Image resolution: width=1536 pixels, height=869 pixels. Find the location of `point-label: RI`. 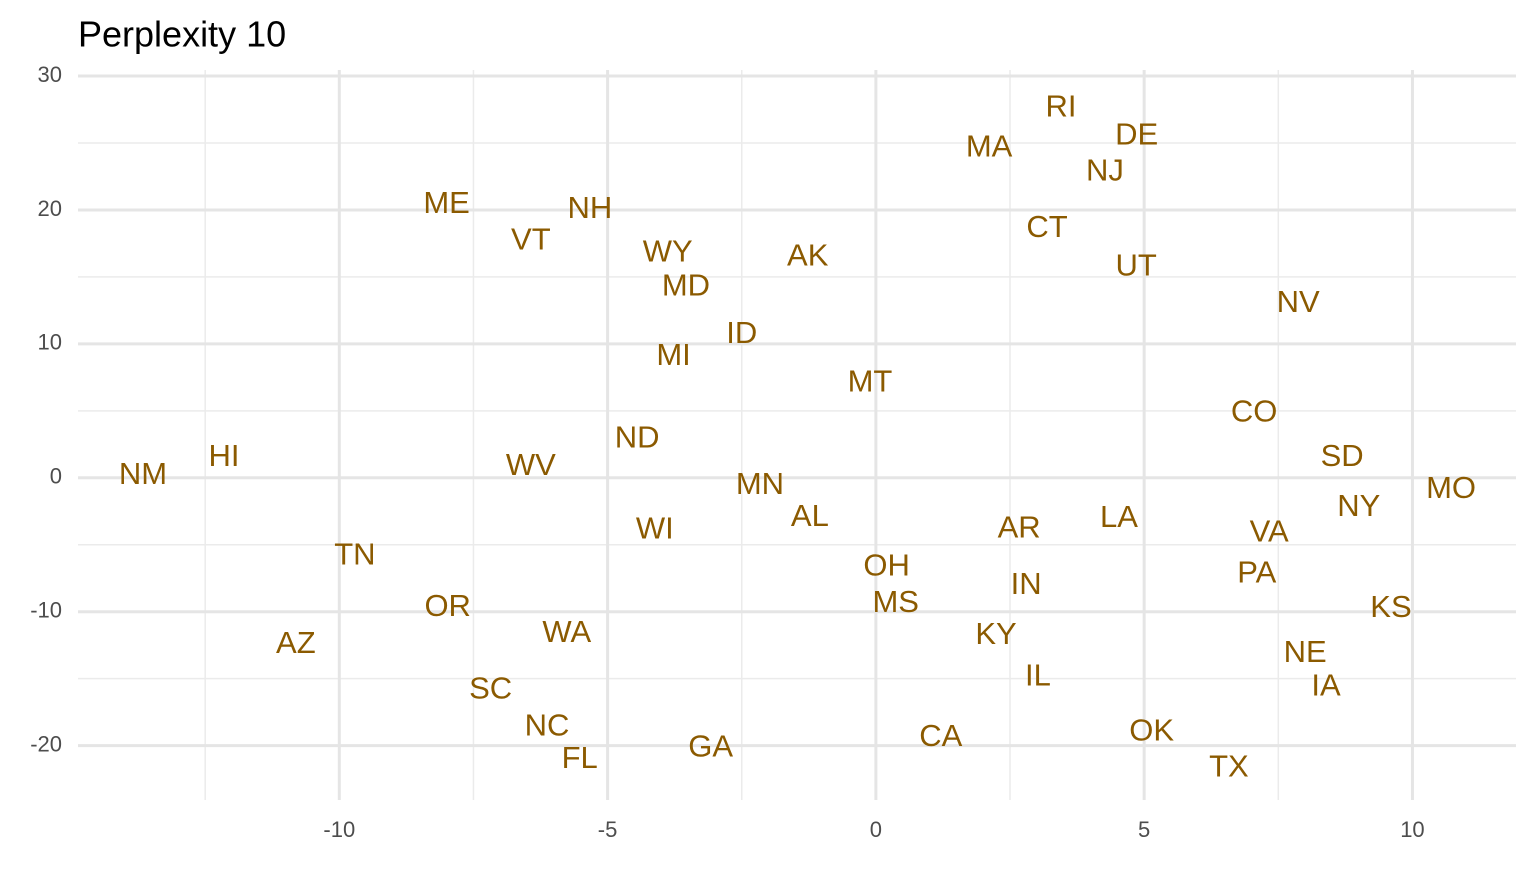

point-label: RI is located at coordinates (1060, 105).